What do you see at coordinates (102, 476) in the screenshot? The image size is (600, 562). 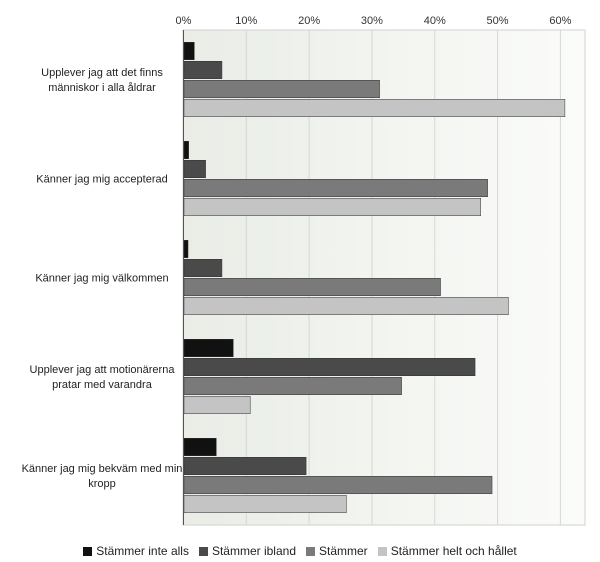 I see `category-label: Känner jag mig bekväm med min kropp` at bounding box center [102, 476].